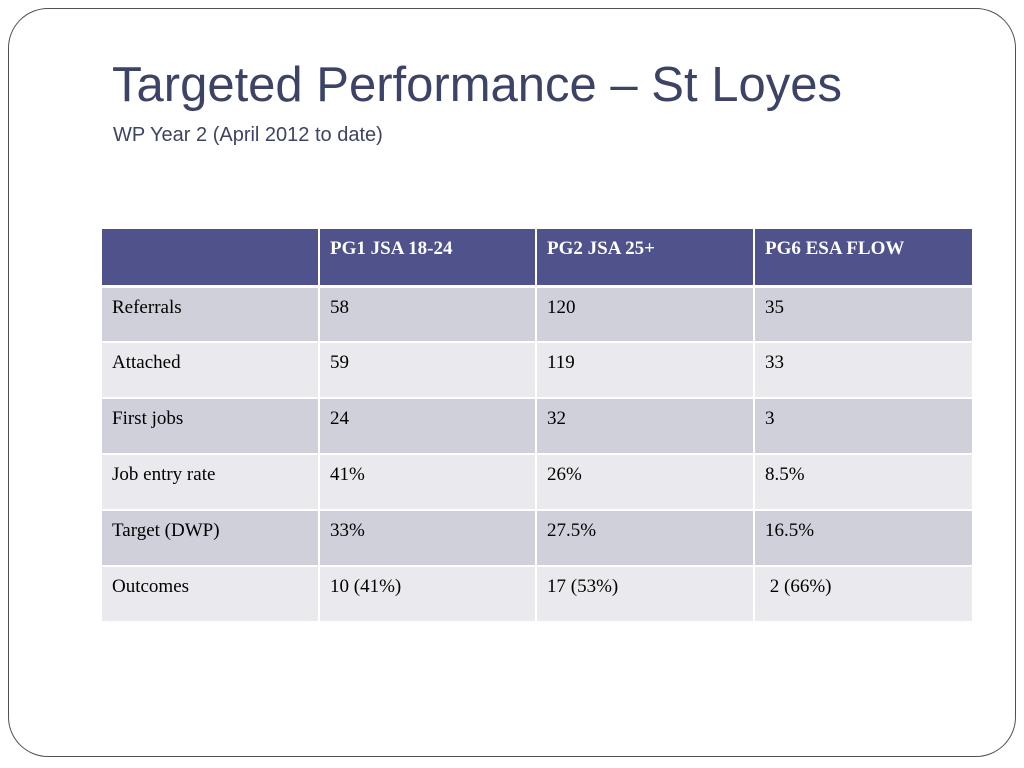 The image size is (1024, 768). I want to click on row-label: Job entry rate, so click(211, 482).